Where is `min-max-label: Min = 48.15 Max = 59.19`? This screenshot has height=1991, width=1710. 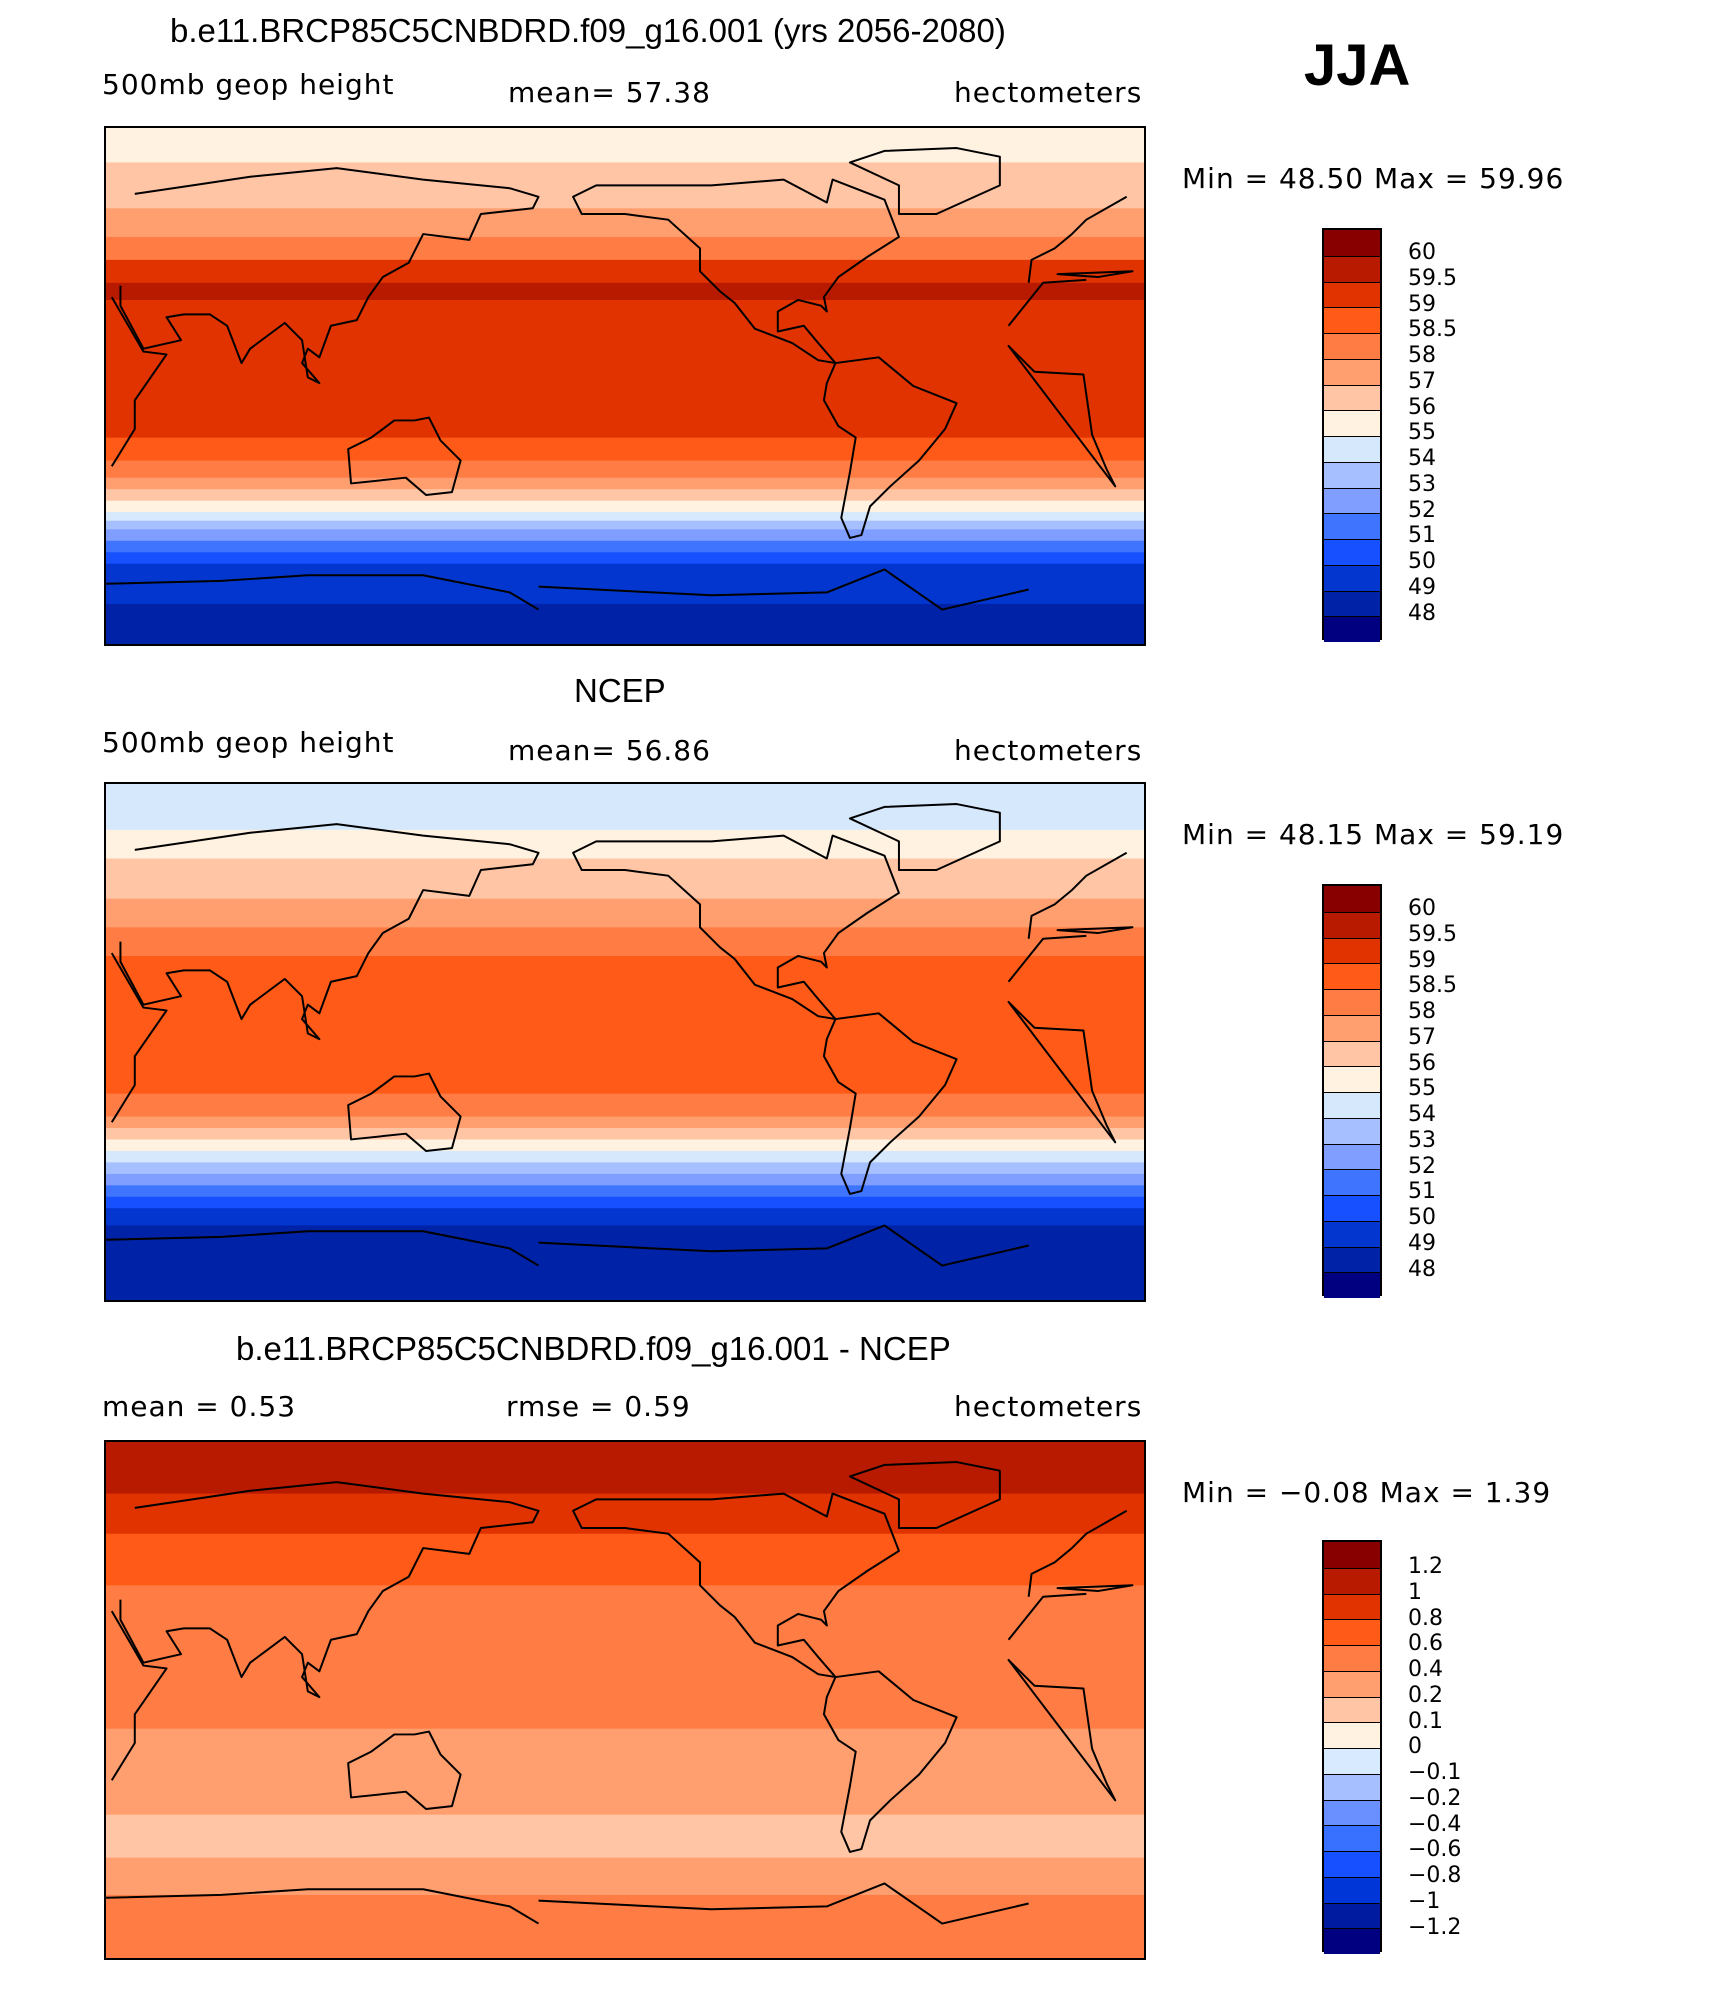
min-max-label: Min = 48.15 Max = 59.19 is located at coordinates (1373, 834).